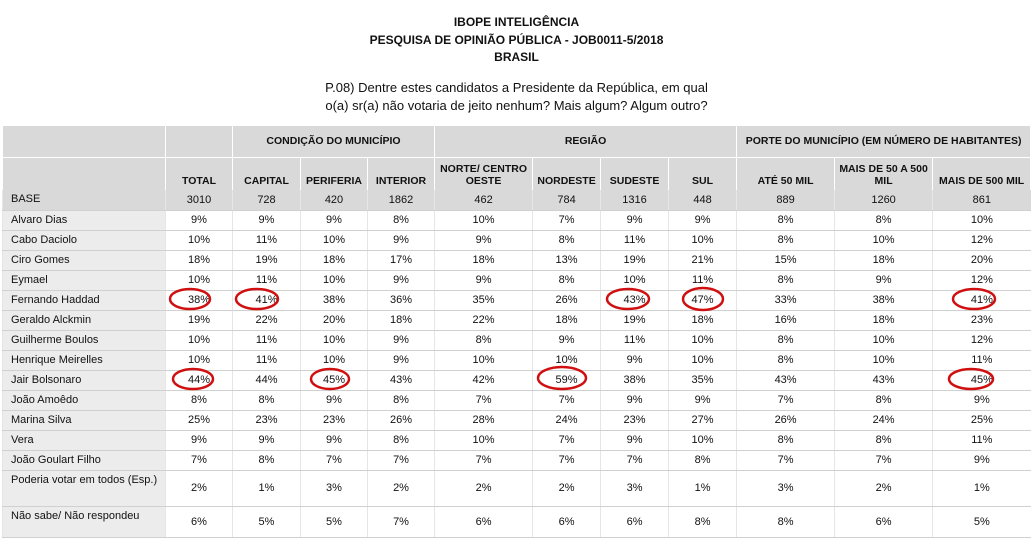  Describe the element at coordinates (483, 200) in the screenshot. I see `cell: 462` at that location.